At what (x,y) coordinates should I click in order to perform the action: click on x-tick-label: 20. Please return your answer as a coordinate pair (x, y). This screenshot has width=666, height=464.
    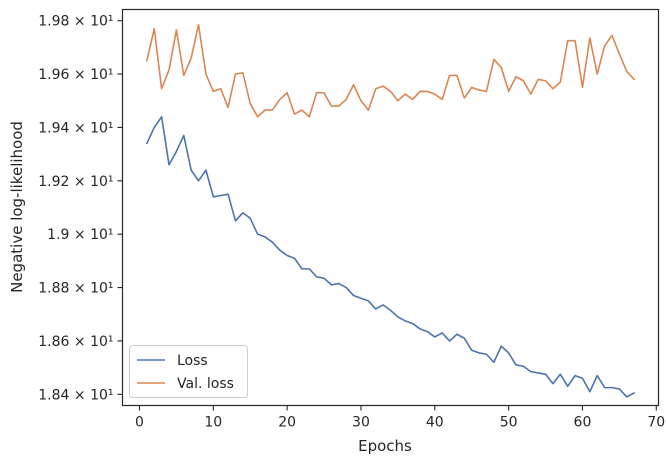
    Looking at the image, I should click on (287, 423).